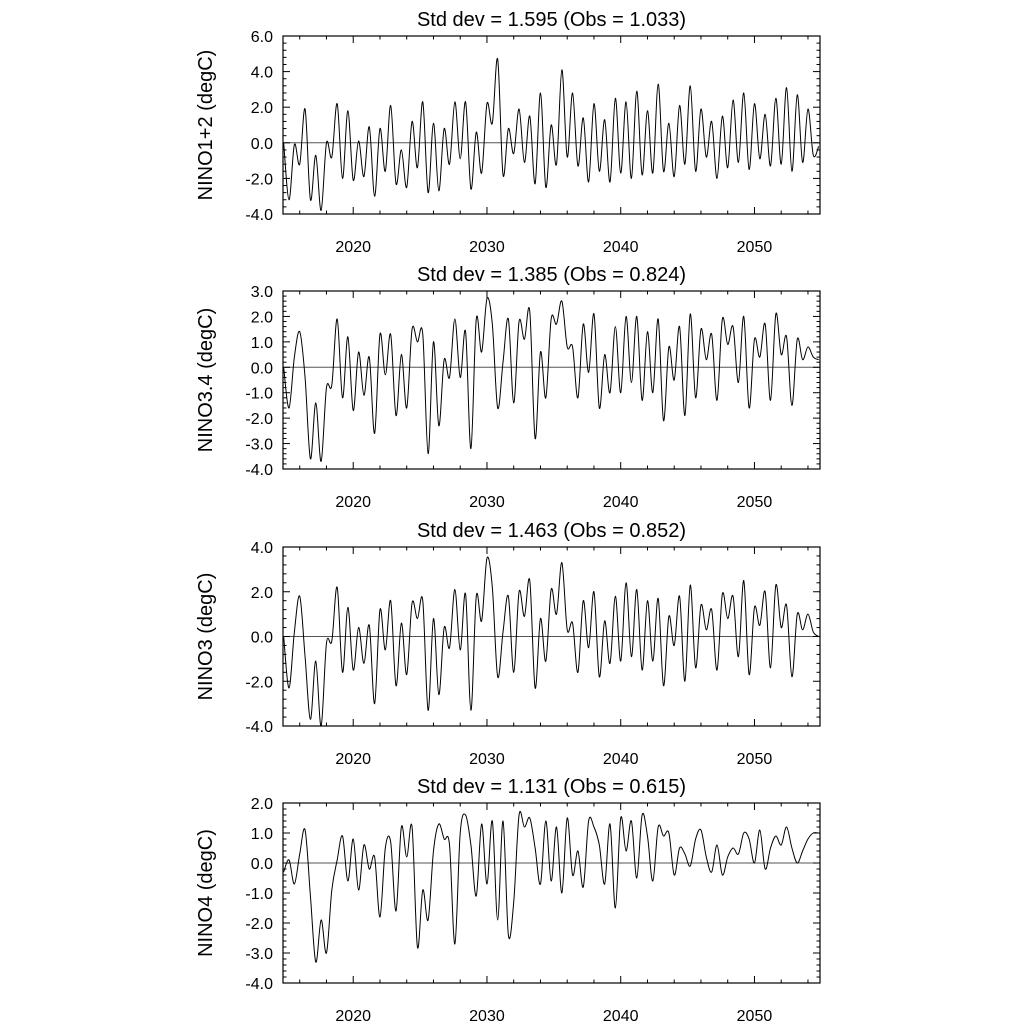 This screenshot has height=1024, width=1024. Describe the element at coordinates (551, 531) in the screenshot. I see `chart-title: Std dev = 1.463 (Obs = 0.852)` at that location.